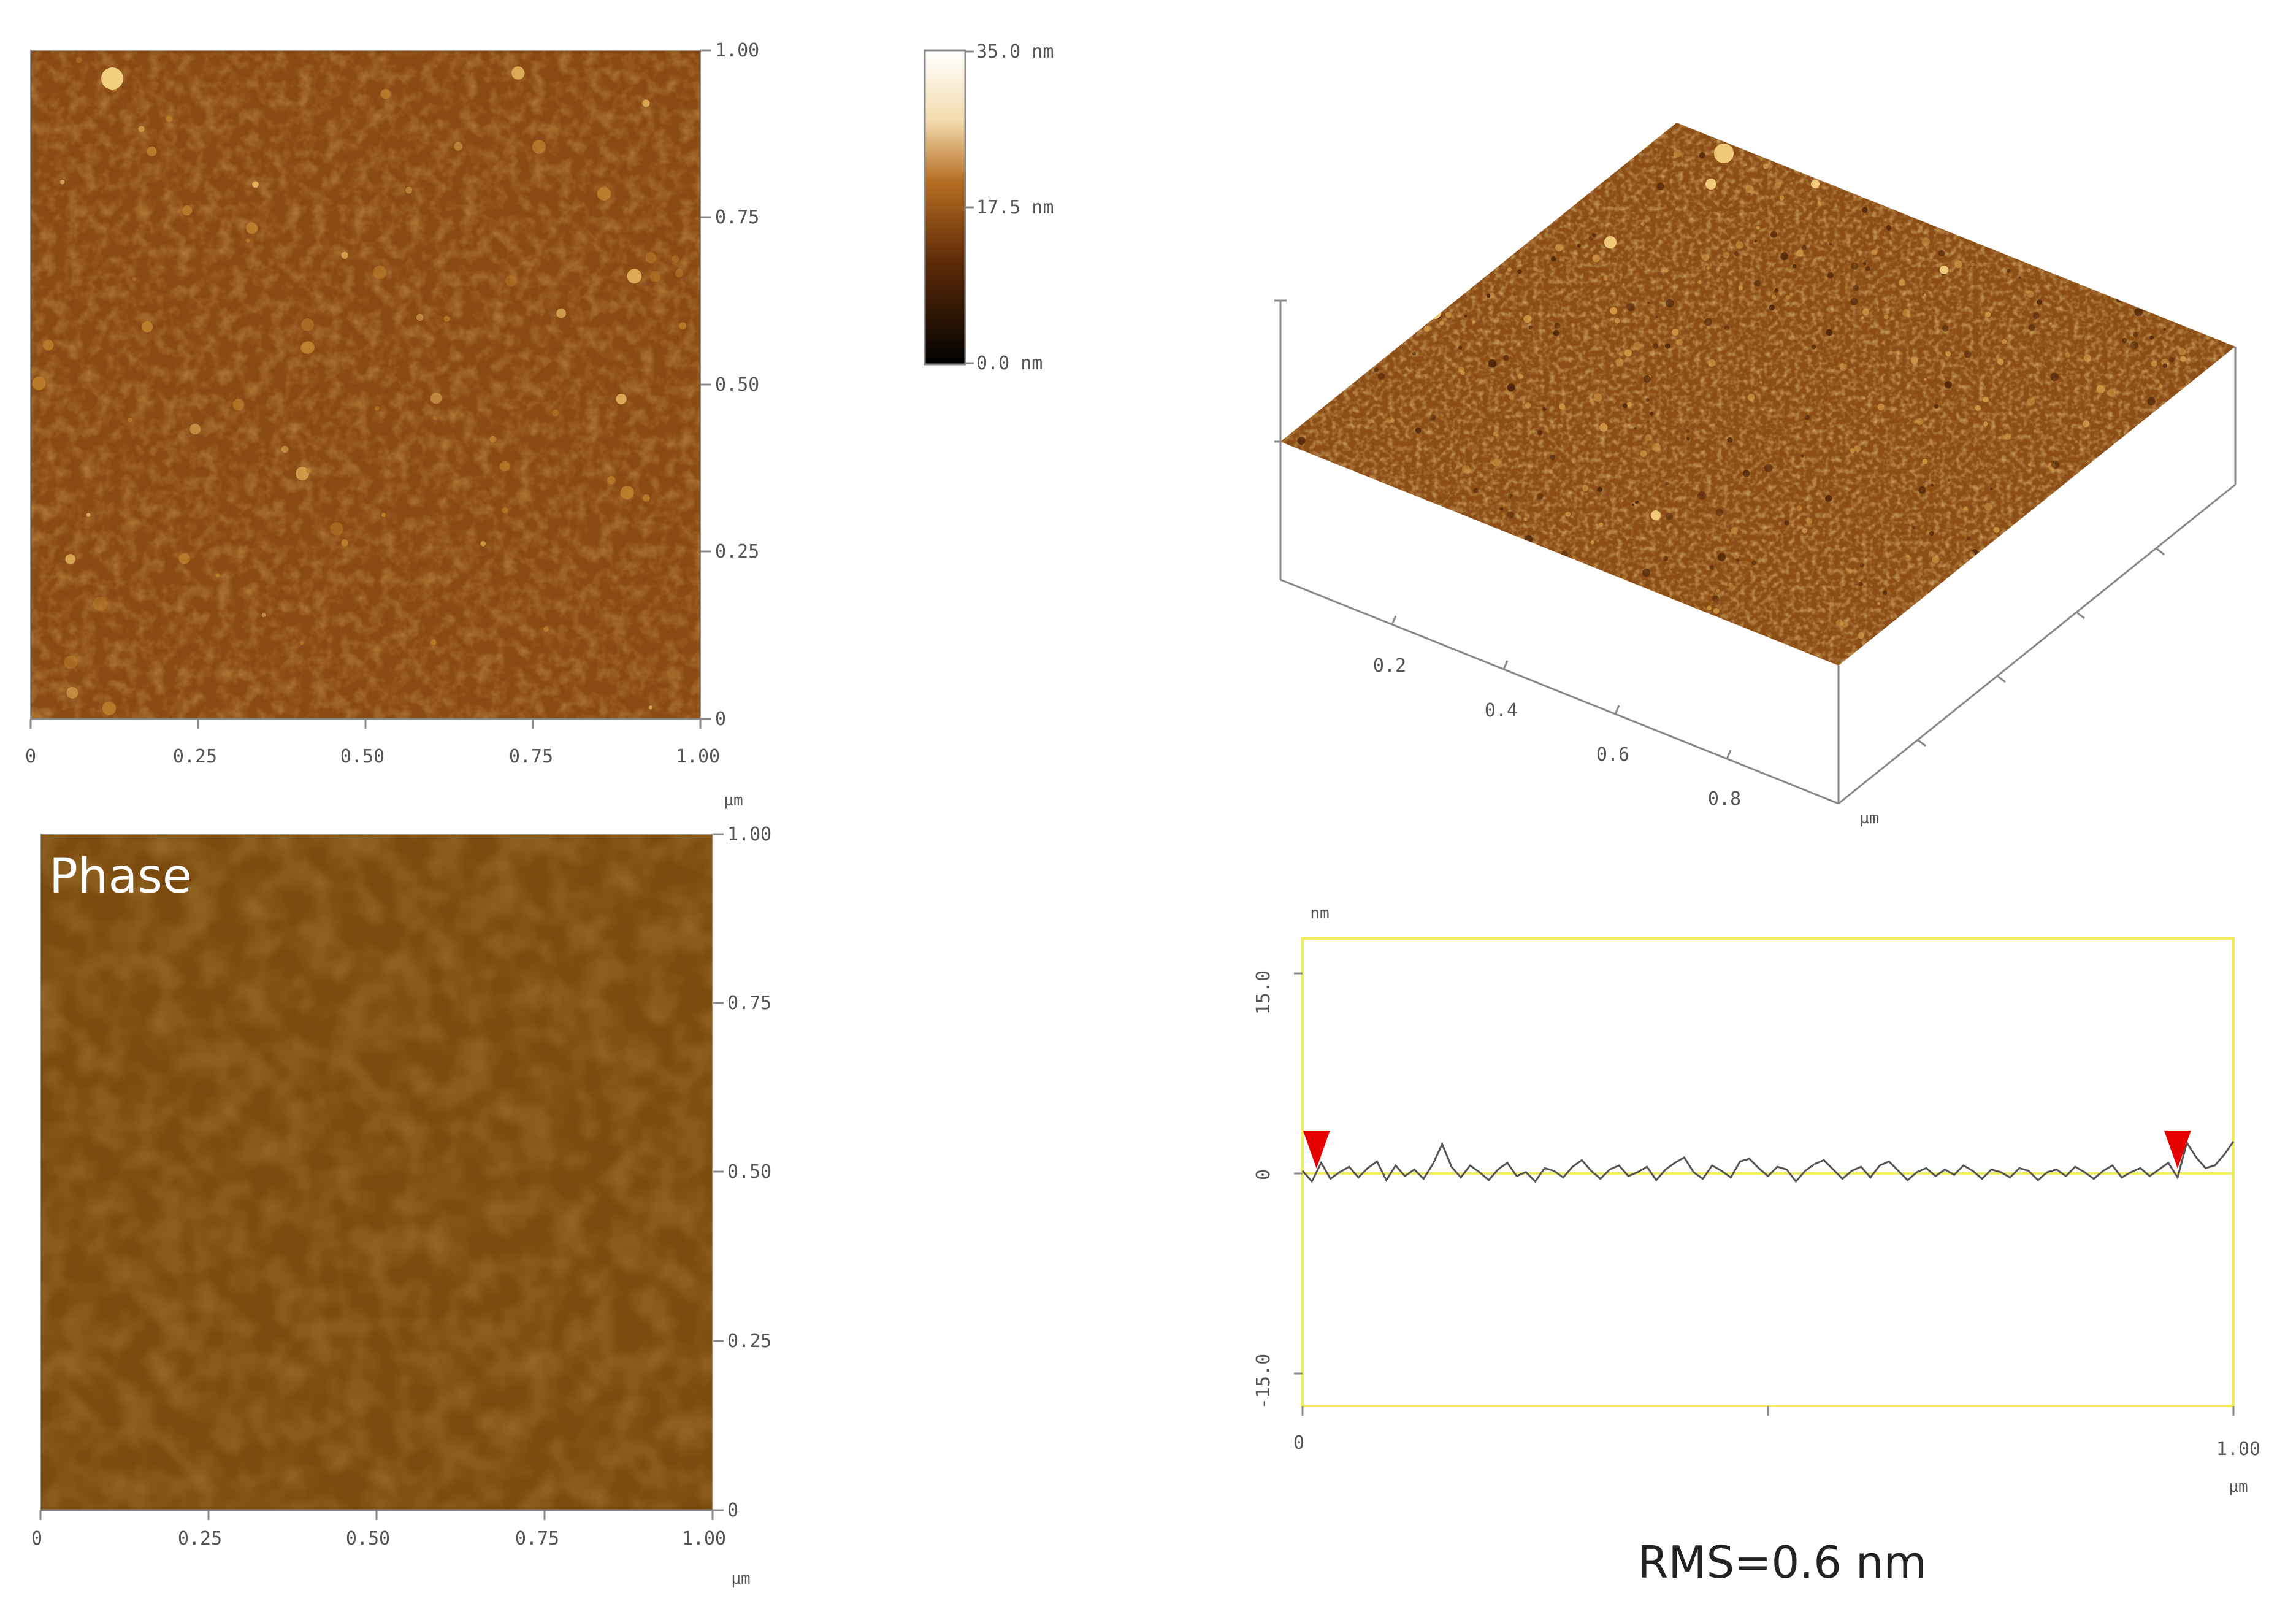 The width and height of the screenshot is (2296, 1601). I want to click on profile-cursors, so click(1747, 1150).